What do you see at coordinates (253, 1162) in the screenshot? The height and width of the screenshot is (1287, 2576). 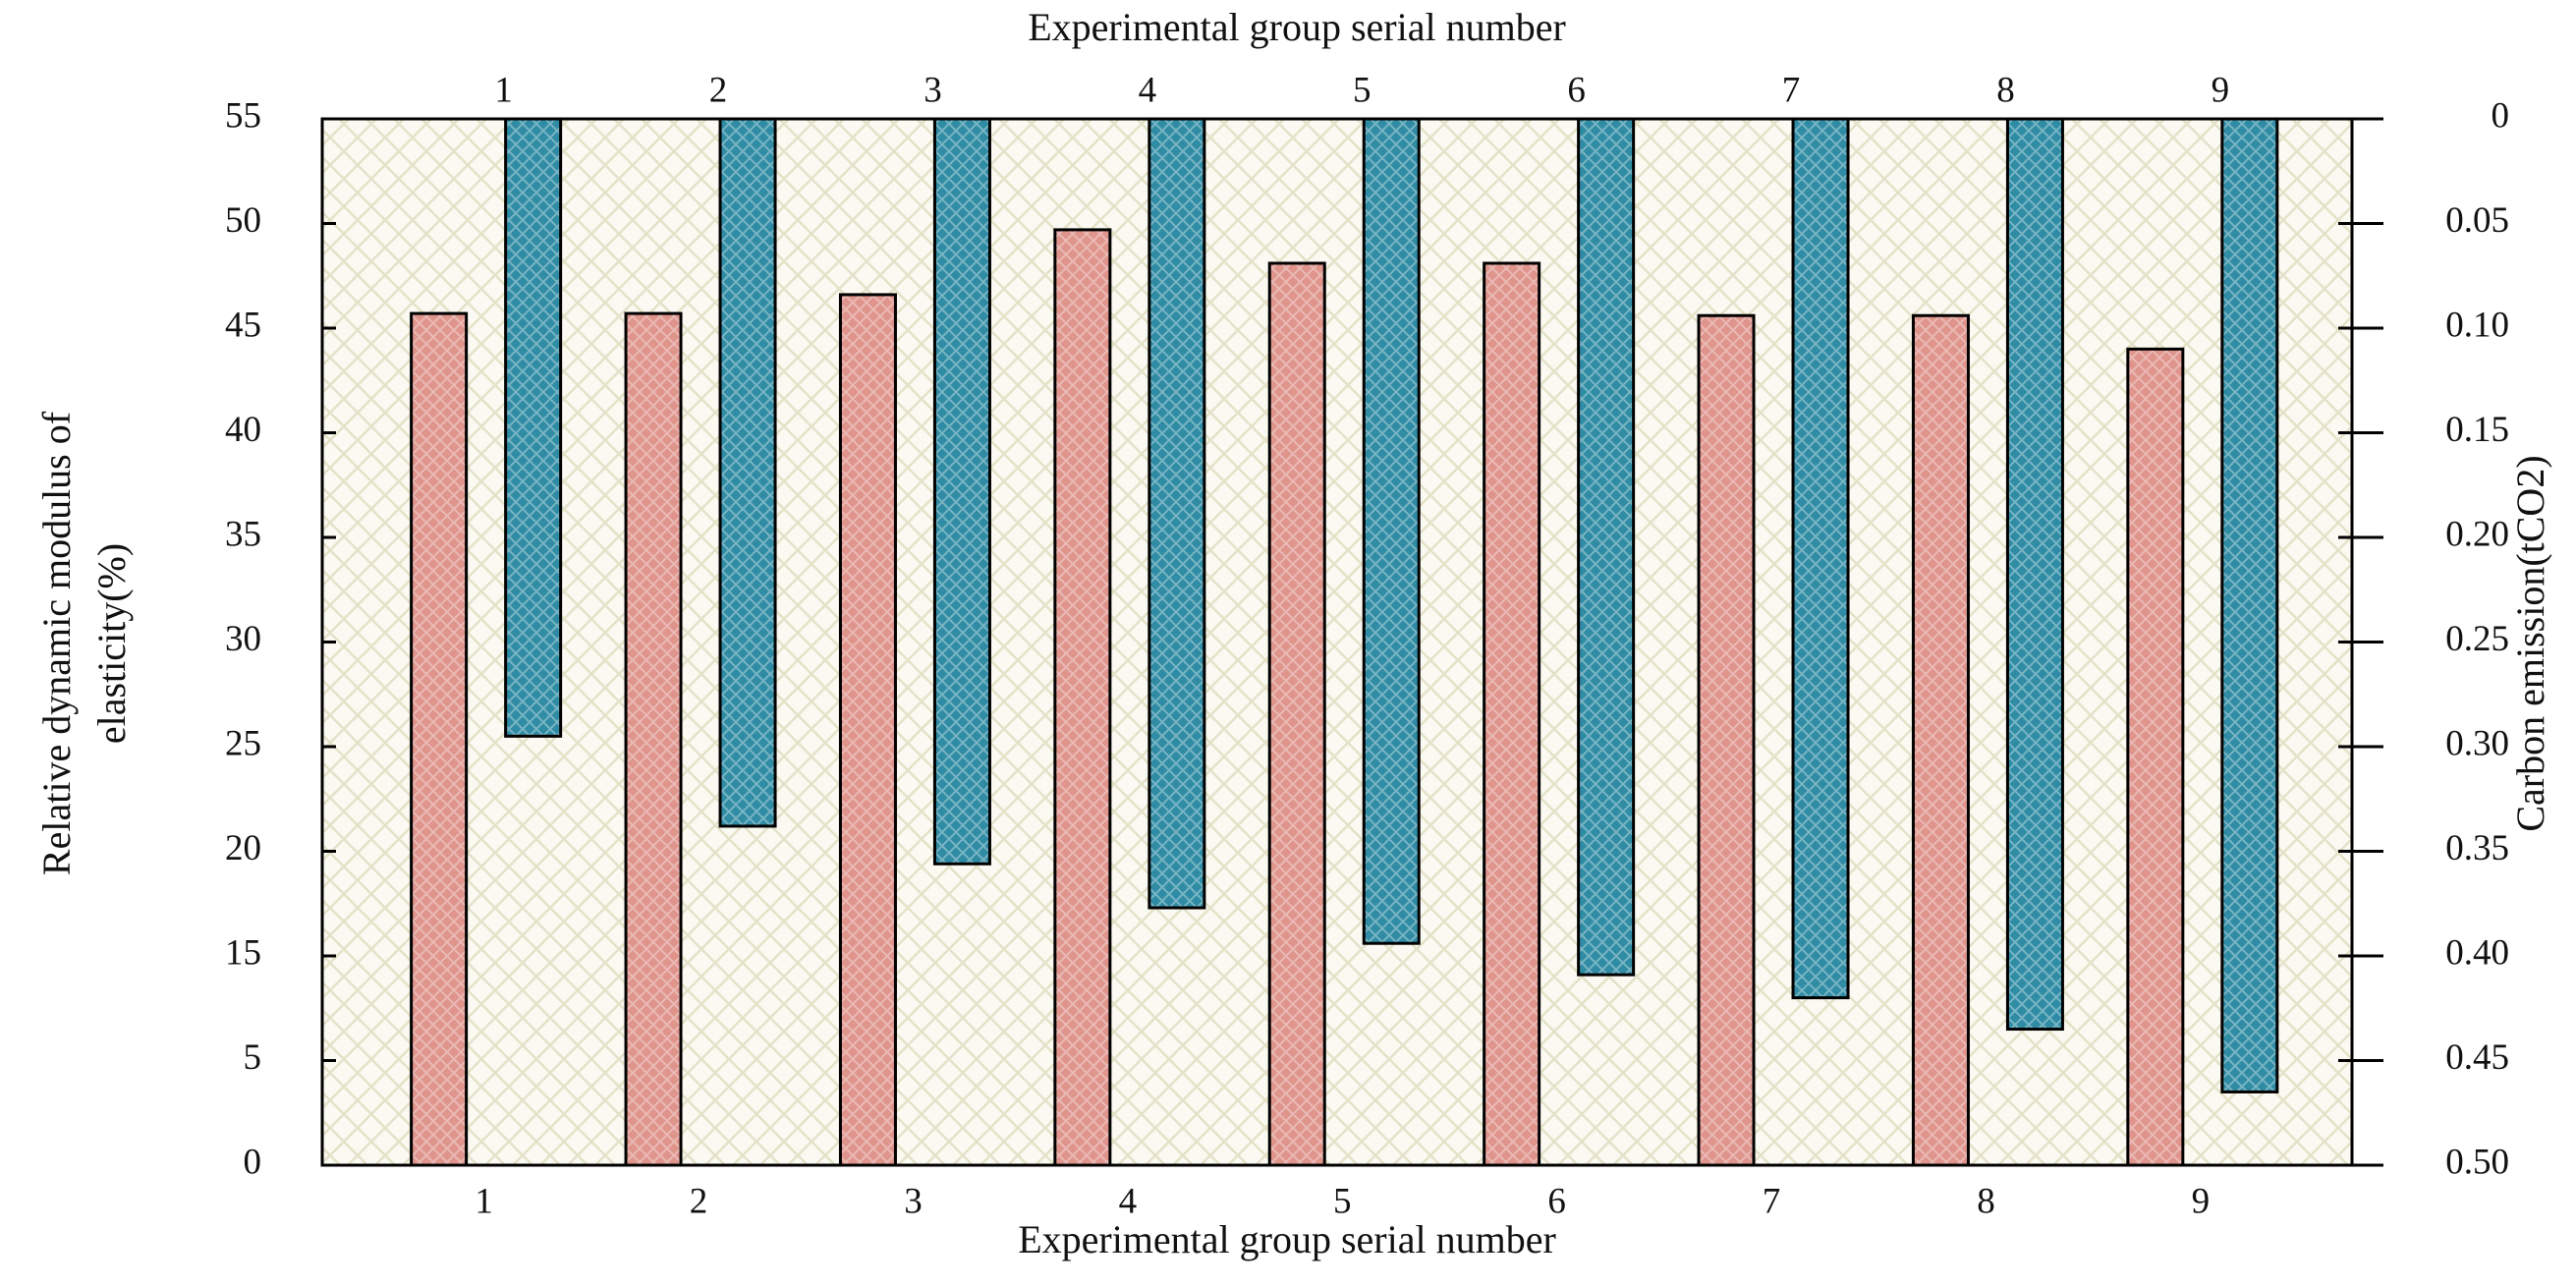 I see `y-tick-label: 0` at bounding box center [253, 1162].